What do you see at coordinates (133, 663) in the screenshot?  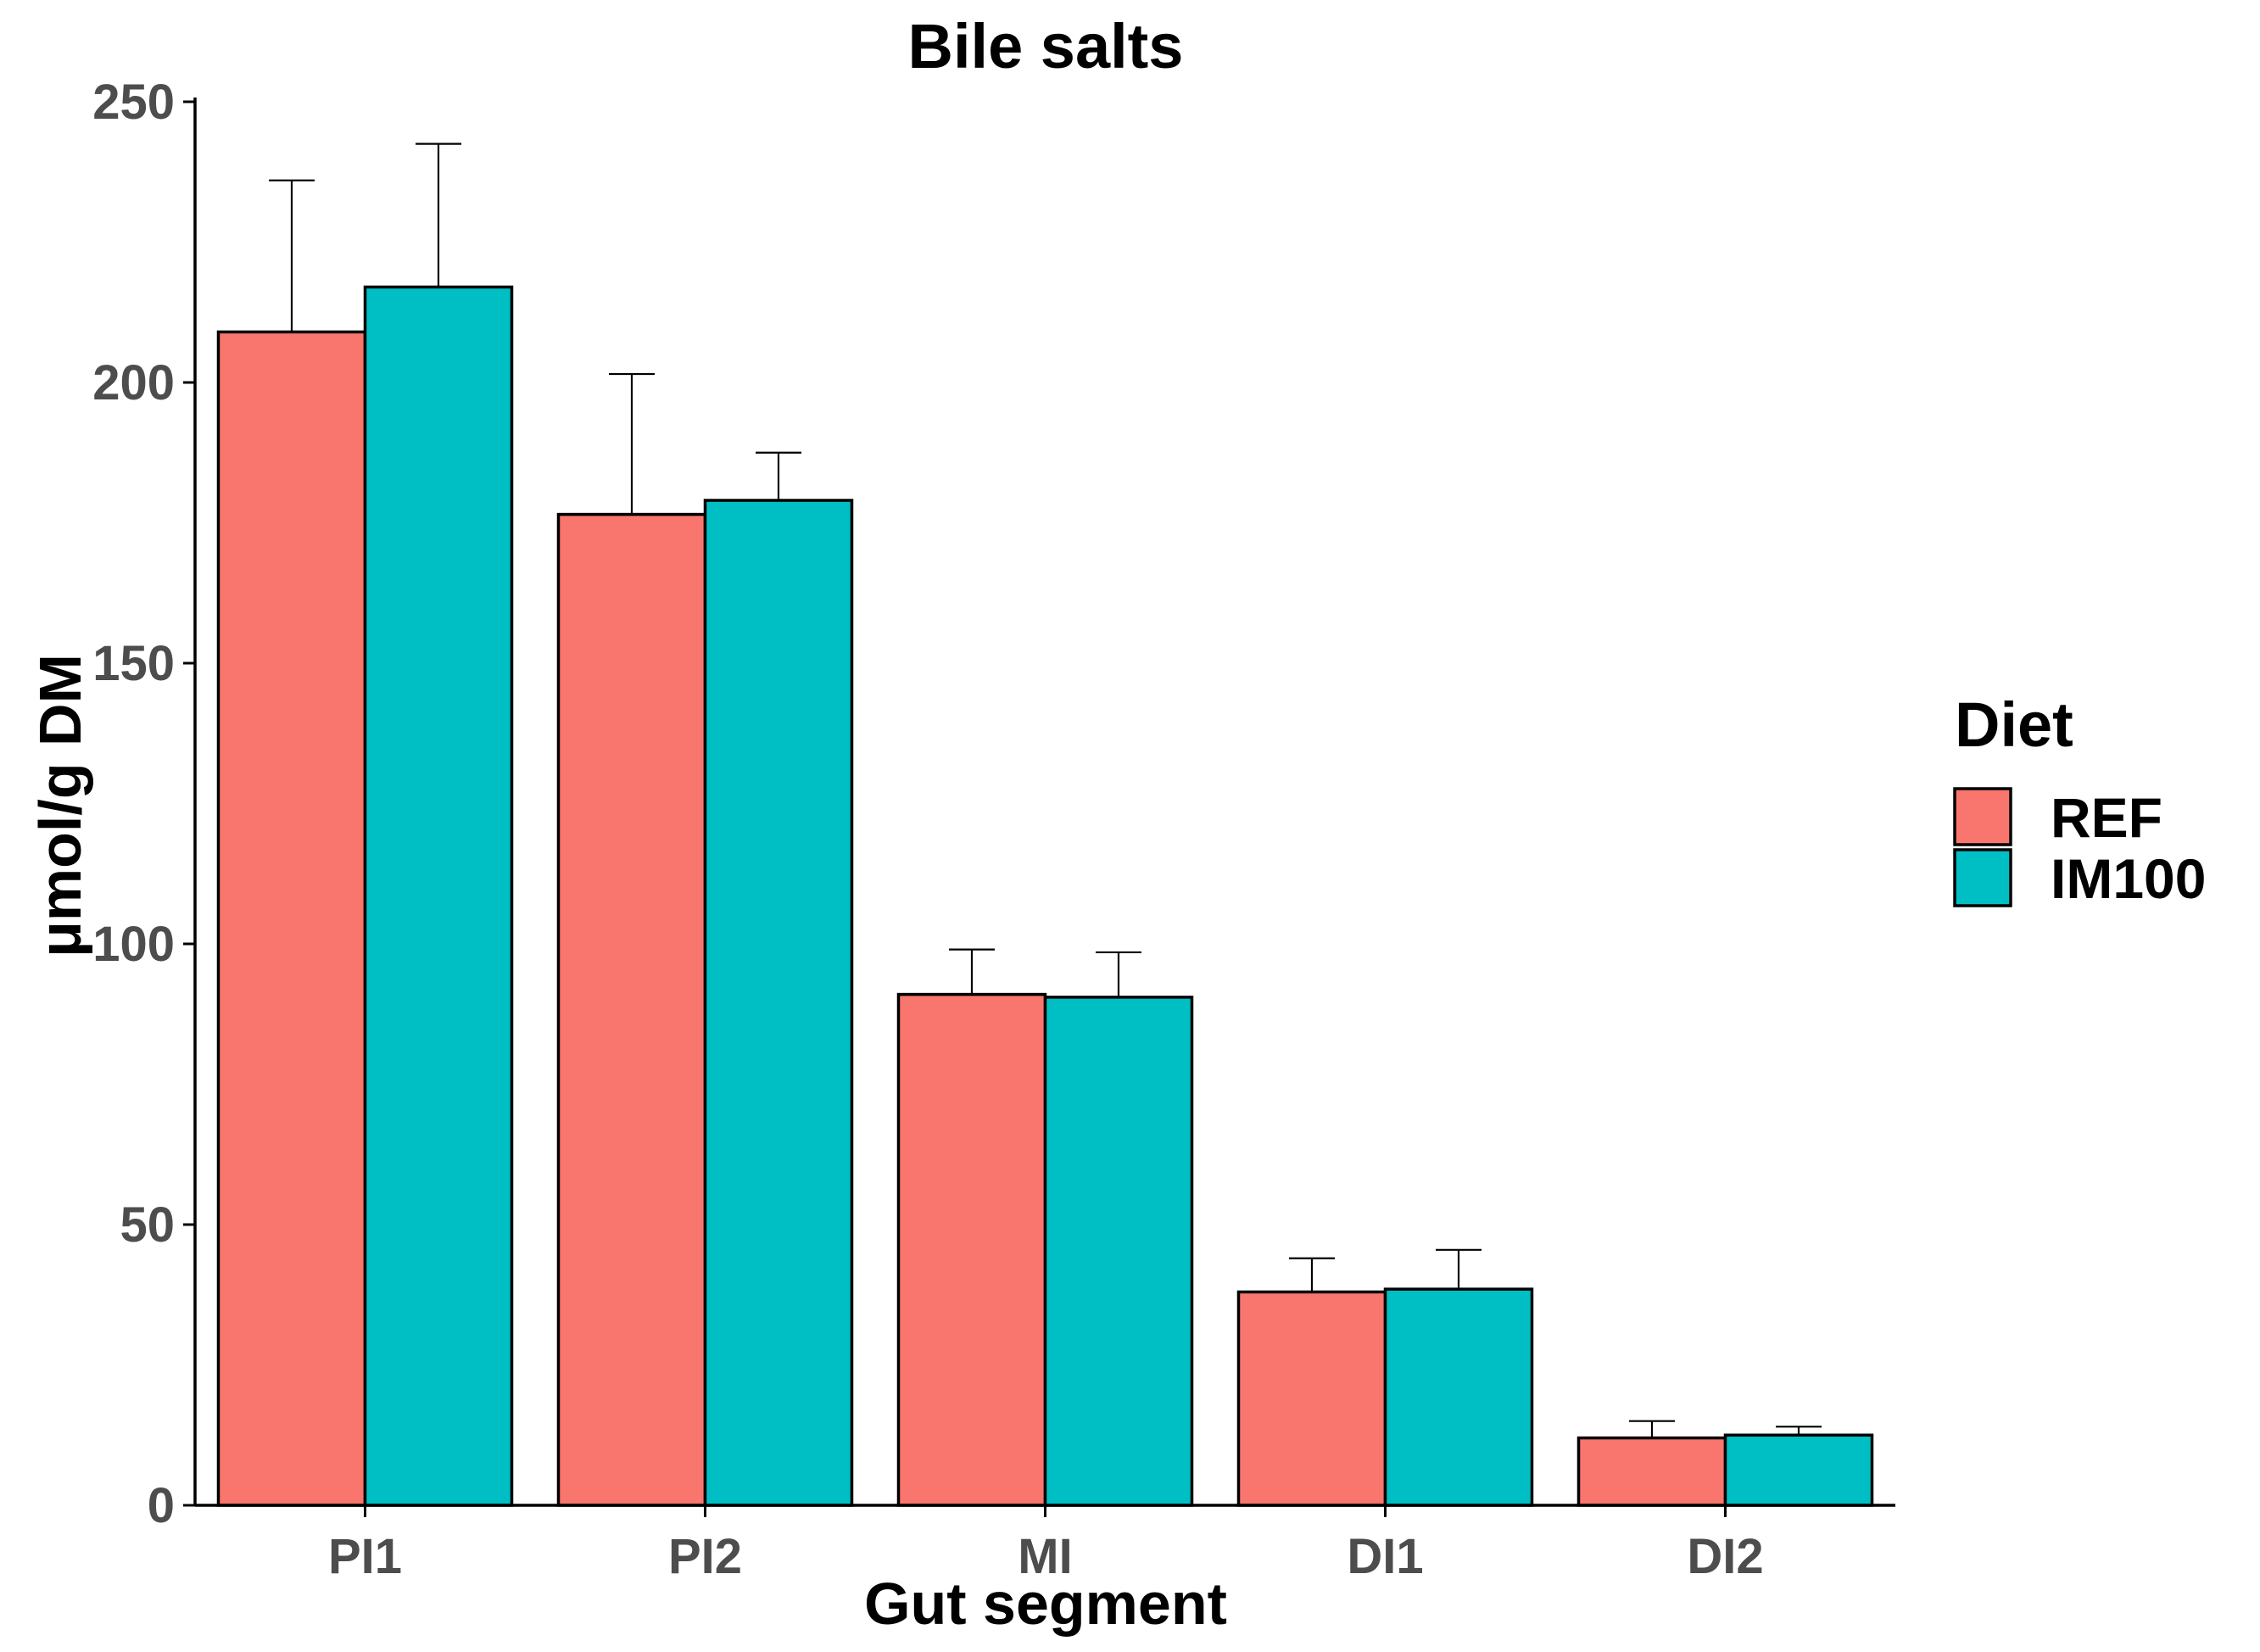 I see `y-tick-label-150: 150` at bounding box center [133, 663].